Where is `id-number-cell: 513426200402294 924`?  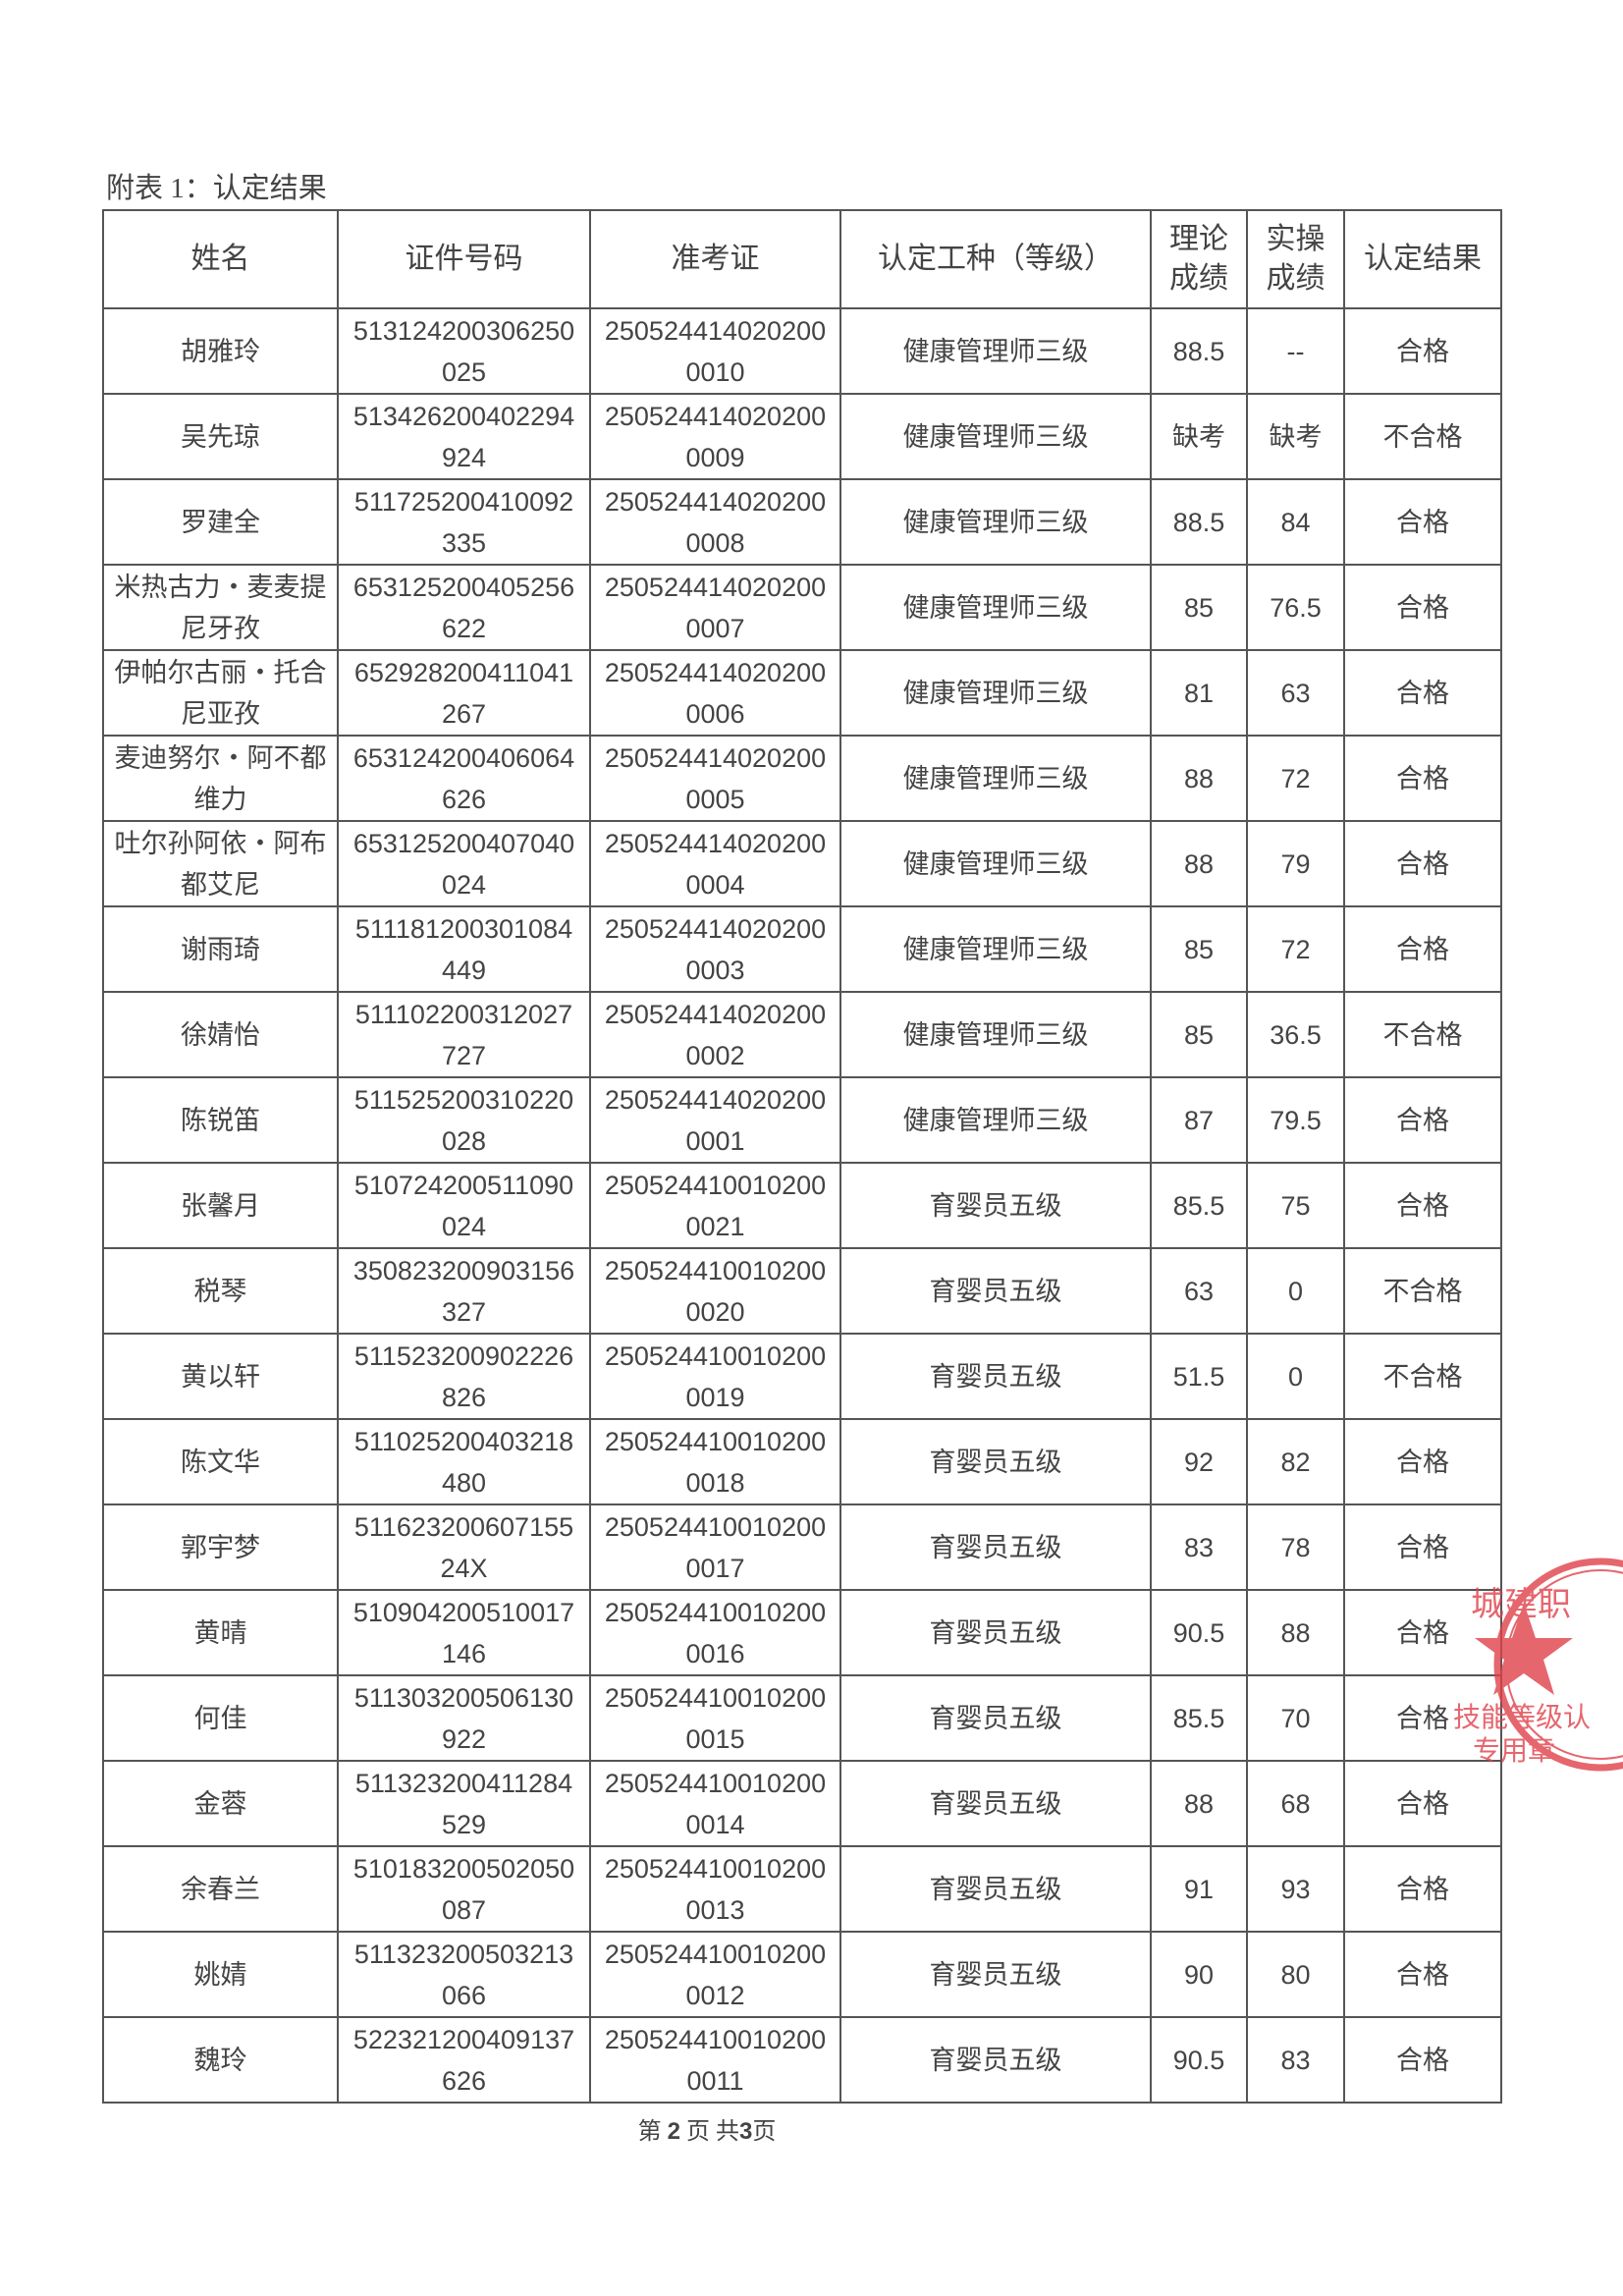 id-number-cell: 513426200402294 924 is located at coordinates (464, 436).